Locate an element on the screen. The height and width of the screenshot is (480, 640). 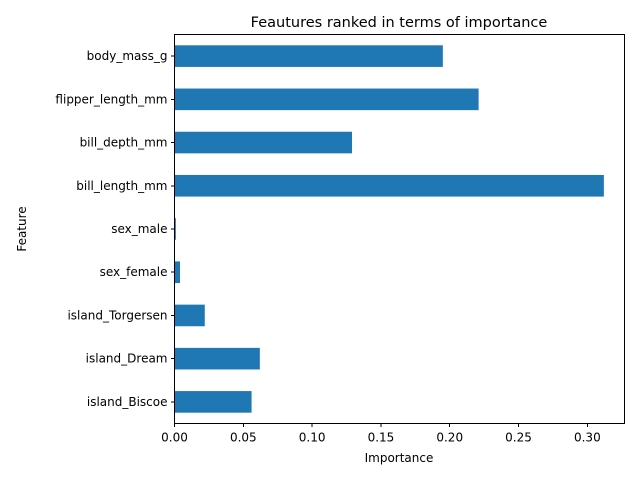
bar-sex_female is located at coordinates (177, 272).